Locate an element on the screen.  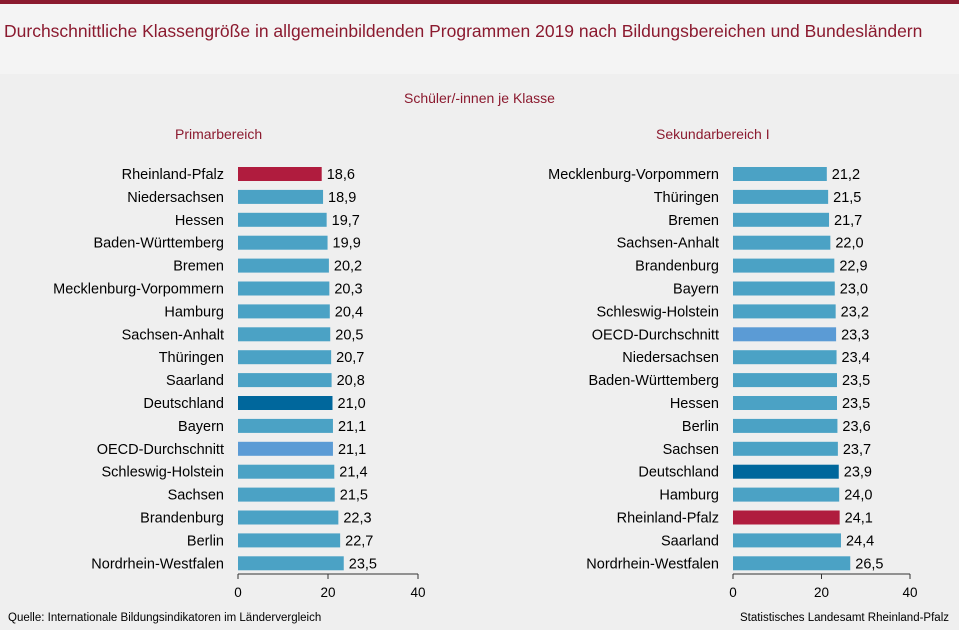
value-label: 24,4 is located at coordinates (860, 541).